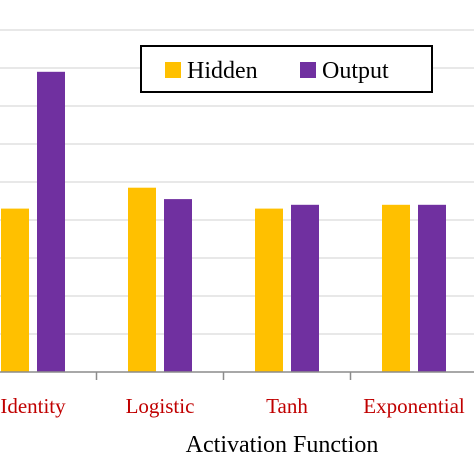  What do you see at coordinates (432, 288) in the screenshot?
I see `bar-output-exponential` at bounding box center [432, 288].